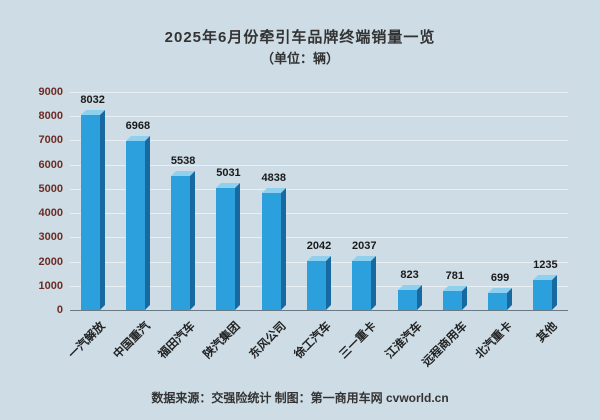 Image resolution: width=600 pixels, height=420 pixels. What do you see at coordinates (313, 341) in the screenshot?
I see `x-axis-category-label: 徐工汽车` at bounding box center [313, 341].